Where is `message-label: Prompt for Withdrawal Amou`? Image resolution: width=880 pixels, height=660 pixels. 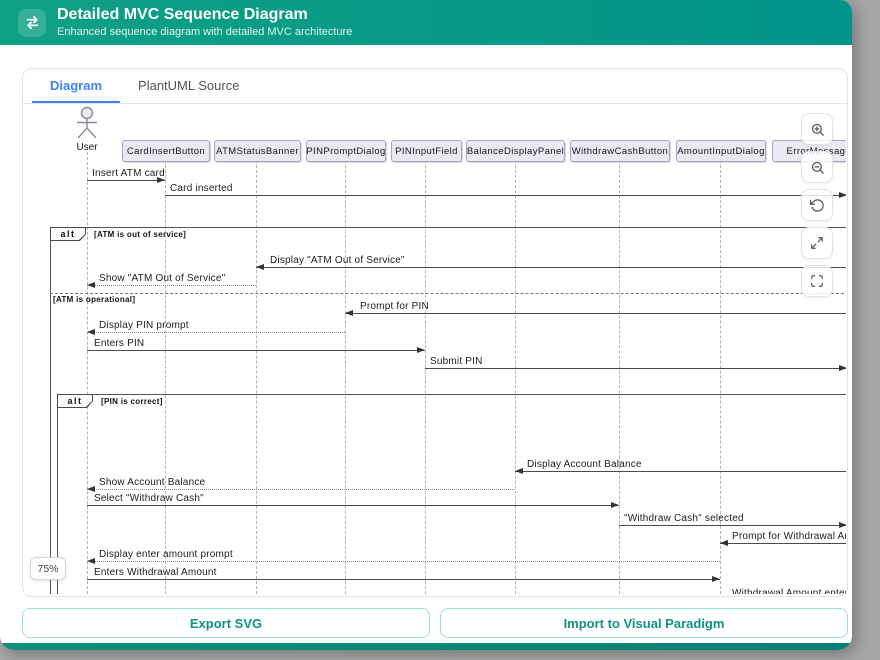
message-label: Prompt for Withdrawal Amou is located at coordinates (789, 536).